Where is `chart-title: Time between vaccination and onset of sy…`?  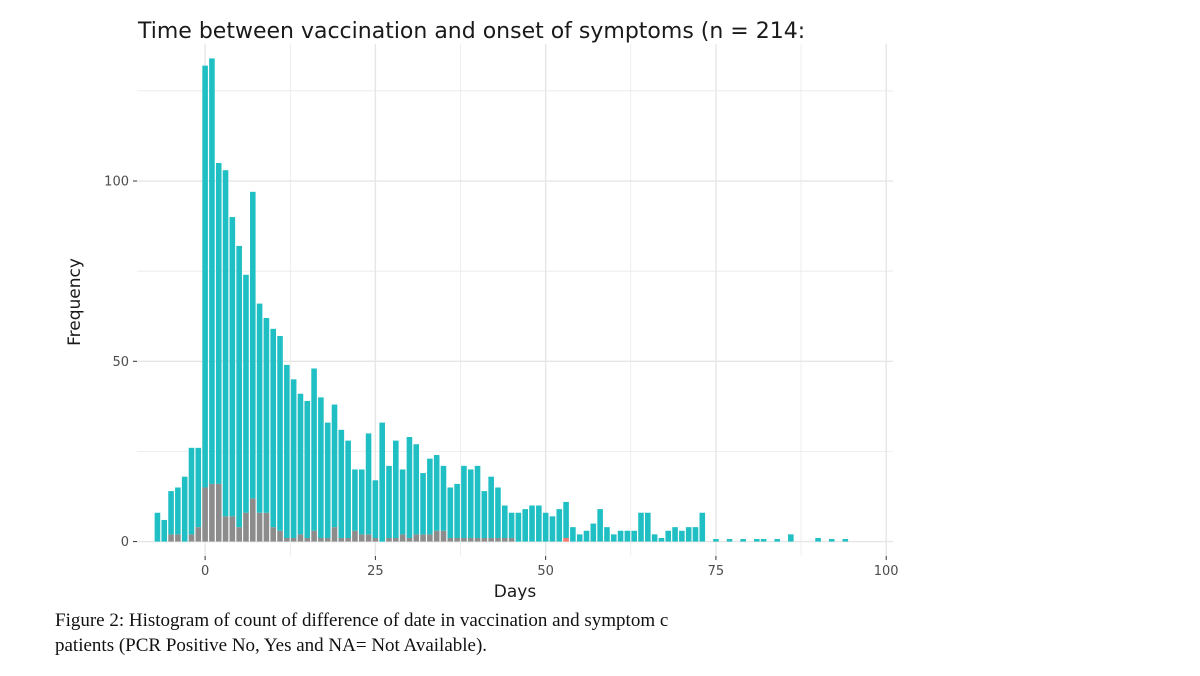
chart-title: Time between vaccination and onset of sy… is located at coordinates (471, 31).